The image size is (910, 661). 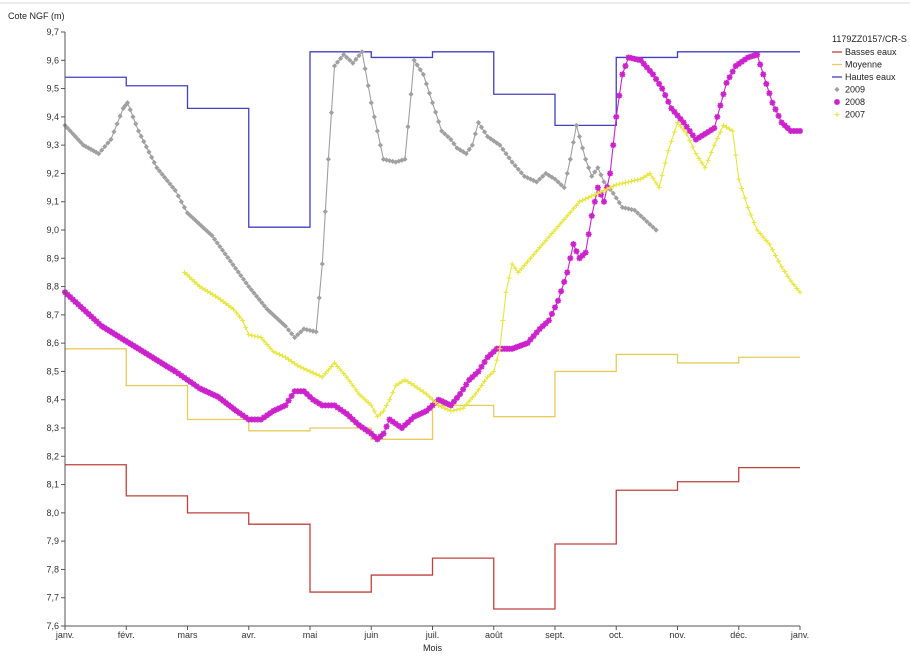 What do you see at coordinates (869, 39) in the screenshot?
I see `legend-title: 1179ZZ0157/CR-S` at bounding box center [869, 39].